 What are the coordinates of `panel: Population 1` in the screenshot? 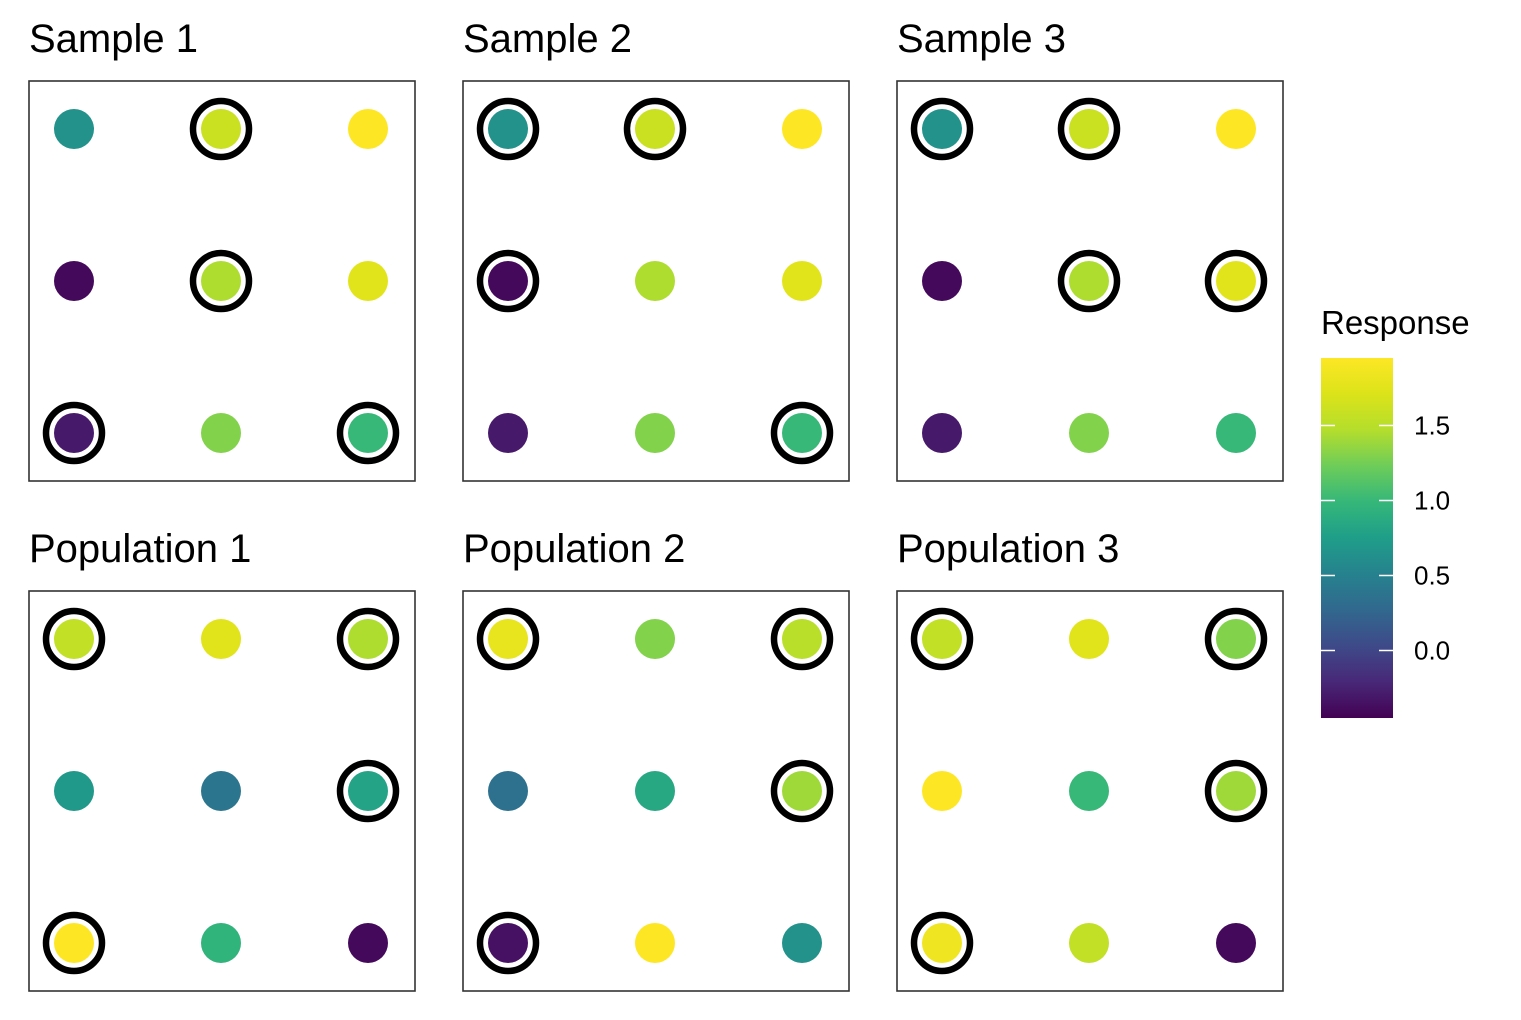 It's located at (222, 759).